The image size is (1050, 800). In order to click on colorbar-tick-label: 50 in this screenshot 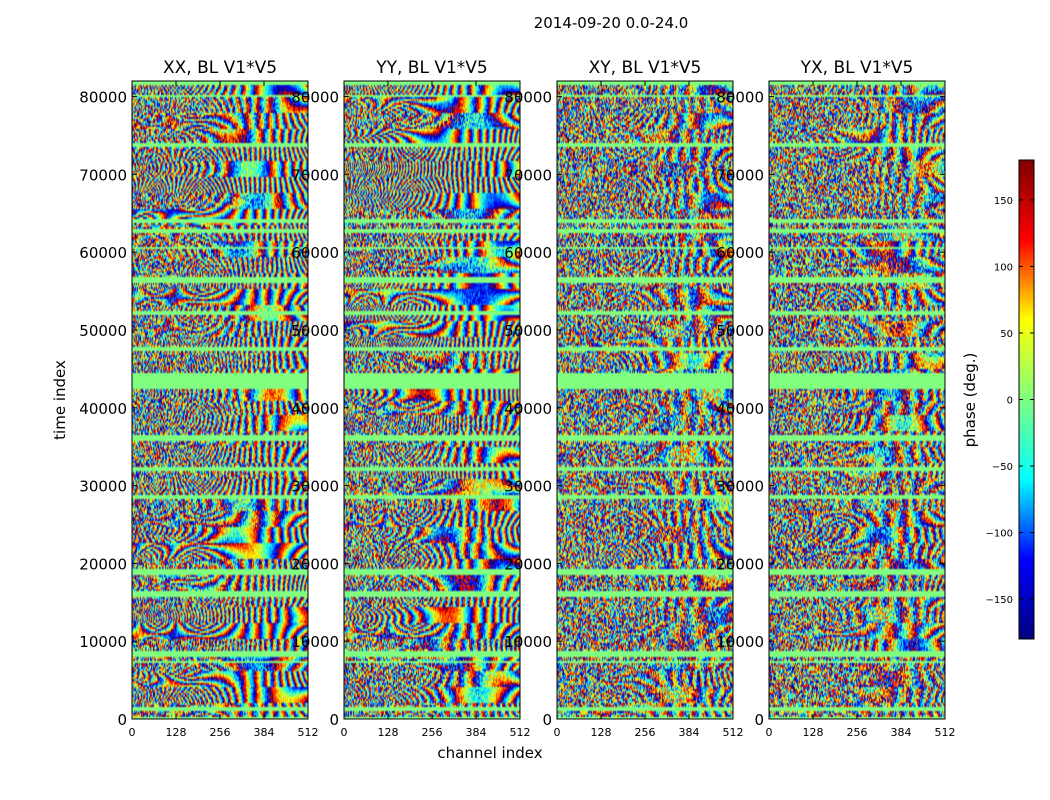, I will do `click(1006, 334)`.